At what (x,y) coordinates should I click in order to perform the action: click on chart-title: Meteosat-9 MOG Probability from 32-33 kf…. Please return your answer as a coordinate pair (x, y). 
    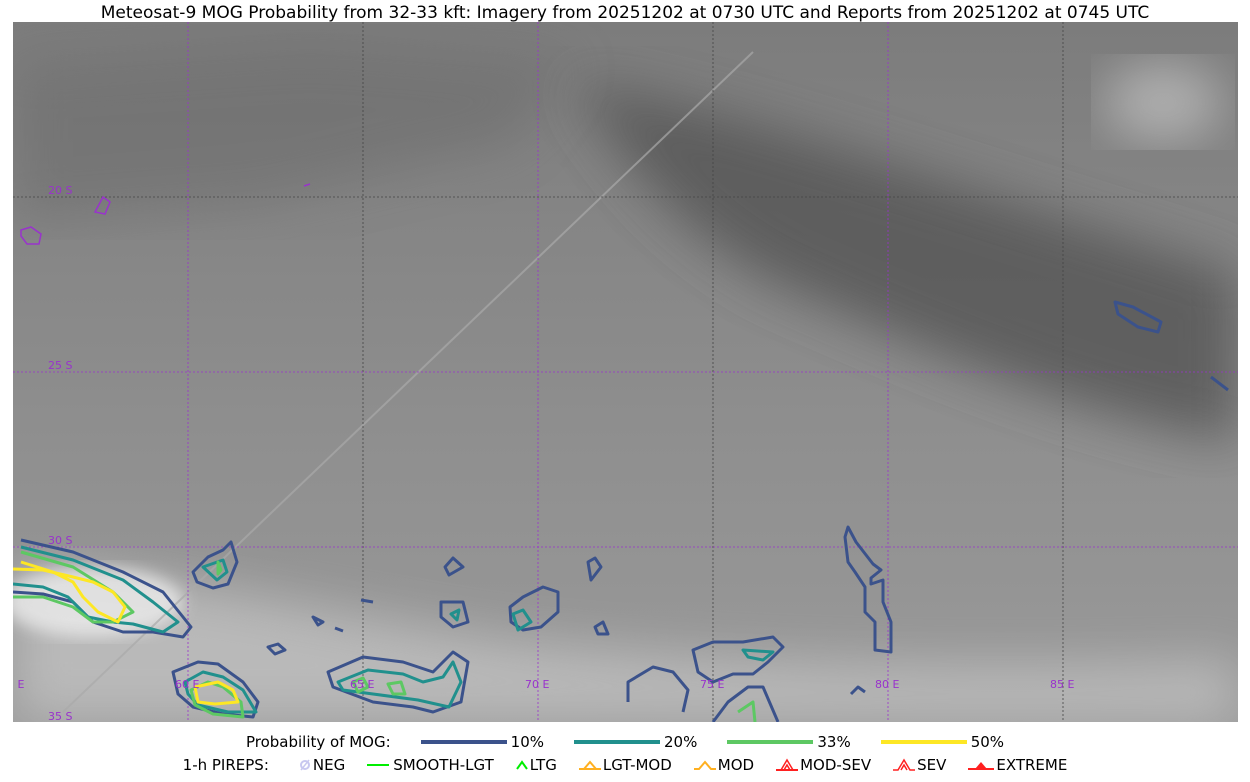
    Looking at the image, I should click on (625, 13).